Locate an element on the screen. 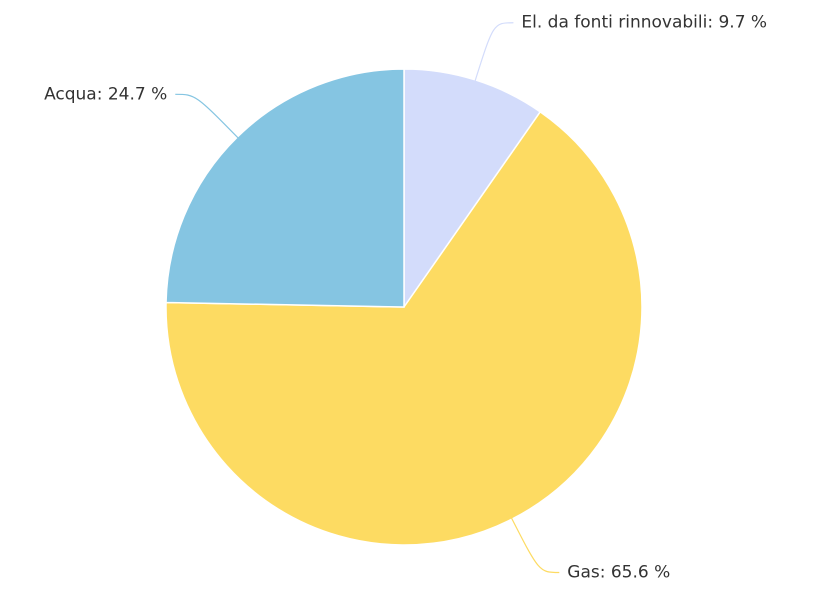 Image resolution: width=834 pixels, height=592 pixels. data-label: El. da fonti rinnovabili: 9.7 % is located at coordinates (644, 23).